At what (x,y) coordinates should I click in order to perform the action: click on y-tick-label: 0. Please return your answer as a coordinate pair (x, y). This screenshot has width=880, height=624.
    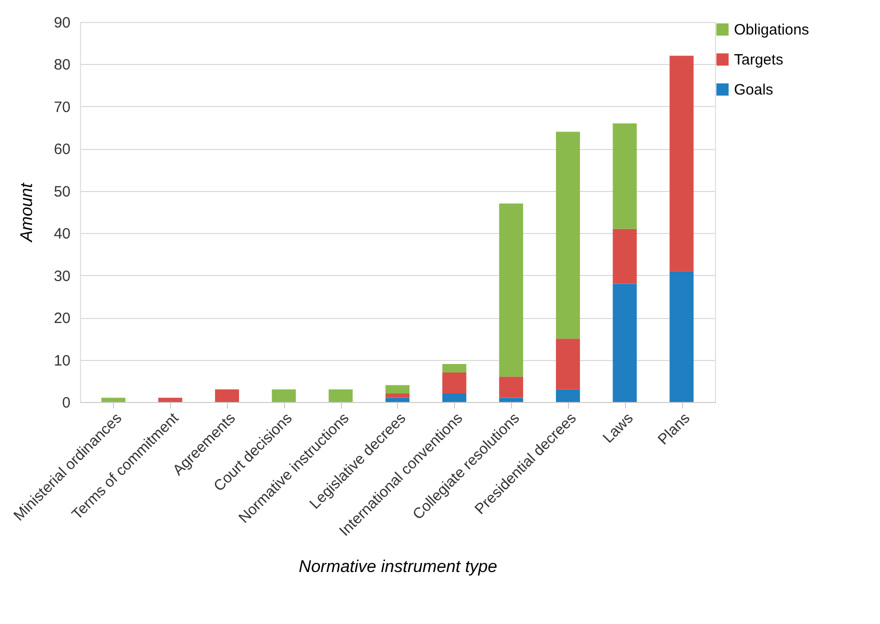
    Looking at the image, I should click on (66, 403).